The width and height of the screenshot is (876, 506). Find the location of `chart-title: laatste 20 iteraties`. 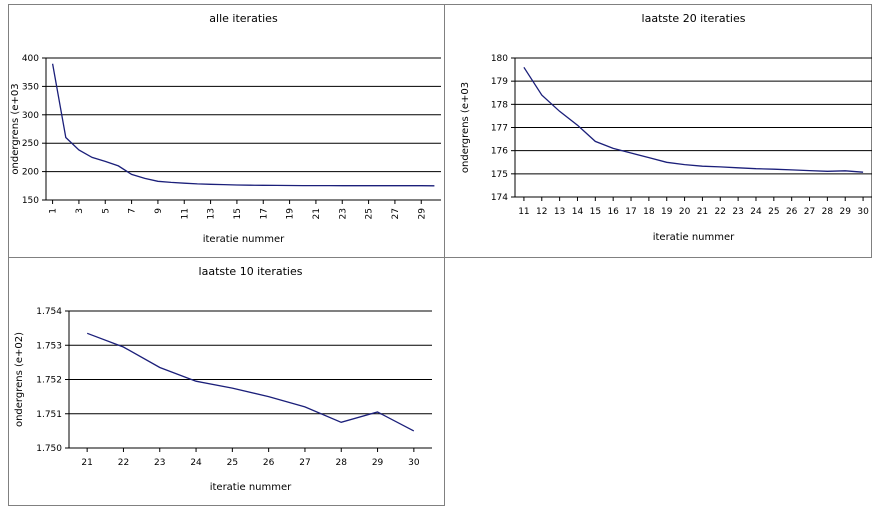

chart-title: laatste 20 iteraties is located at coordinates (694, 18).